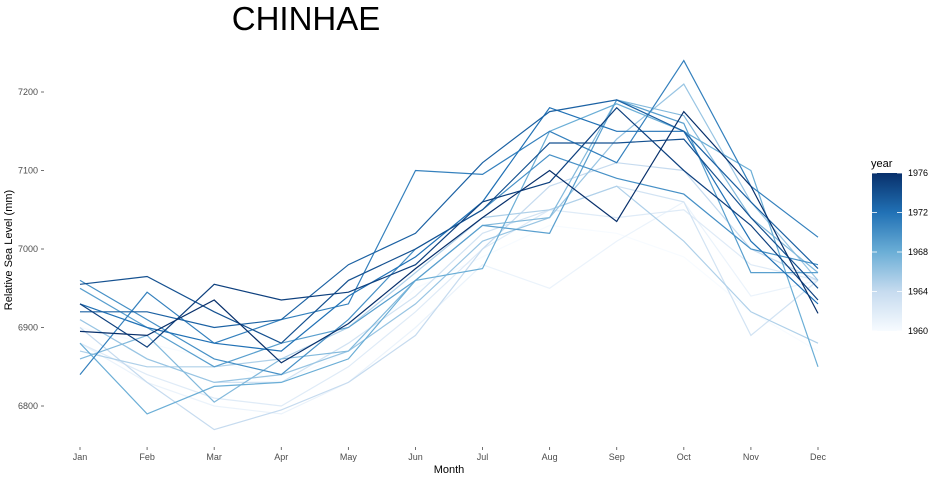 Image resolution: width=940 pixels, height=480 pixels. What do you see at coordinates (415, 457) in the screenshot?
I see `x-tick-label: Jun` at bounding box center [415, 457].